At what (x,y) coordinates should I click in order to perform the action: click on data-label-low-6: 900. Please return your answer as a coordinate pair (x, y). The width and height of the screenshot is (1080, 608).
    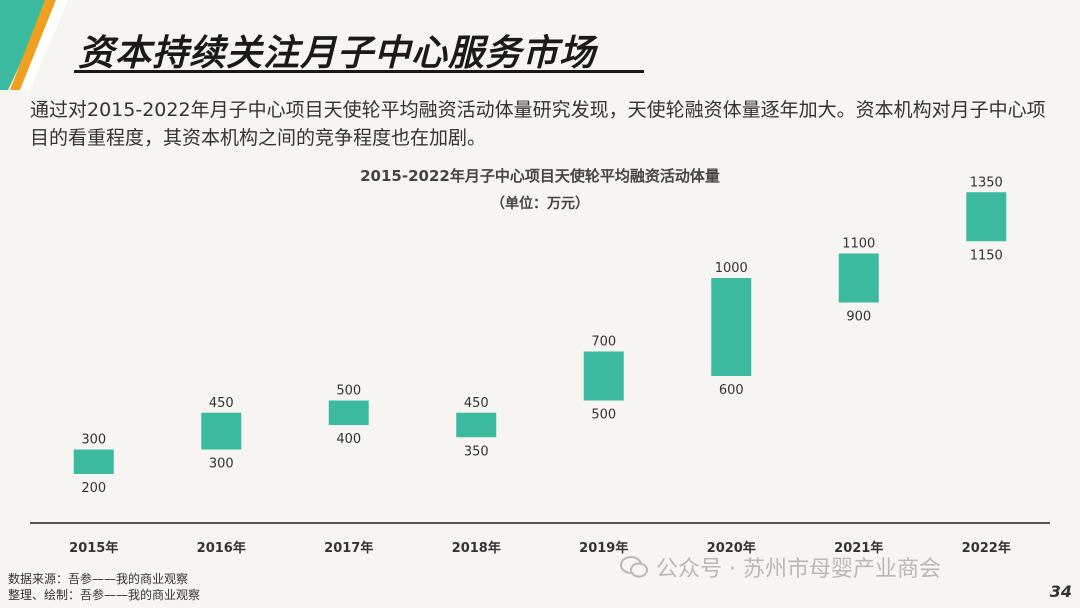
    Looking at the image, I should click on (858, 317).